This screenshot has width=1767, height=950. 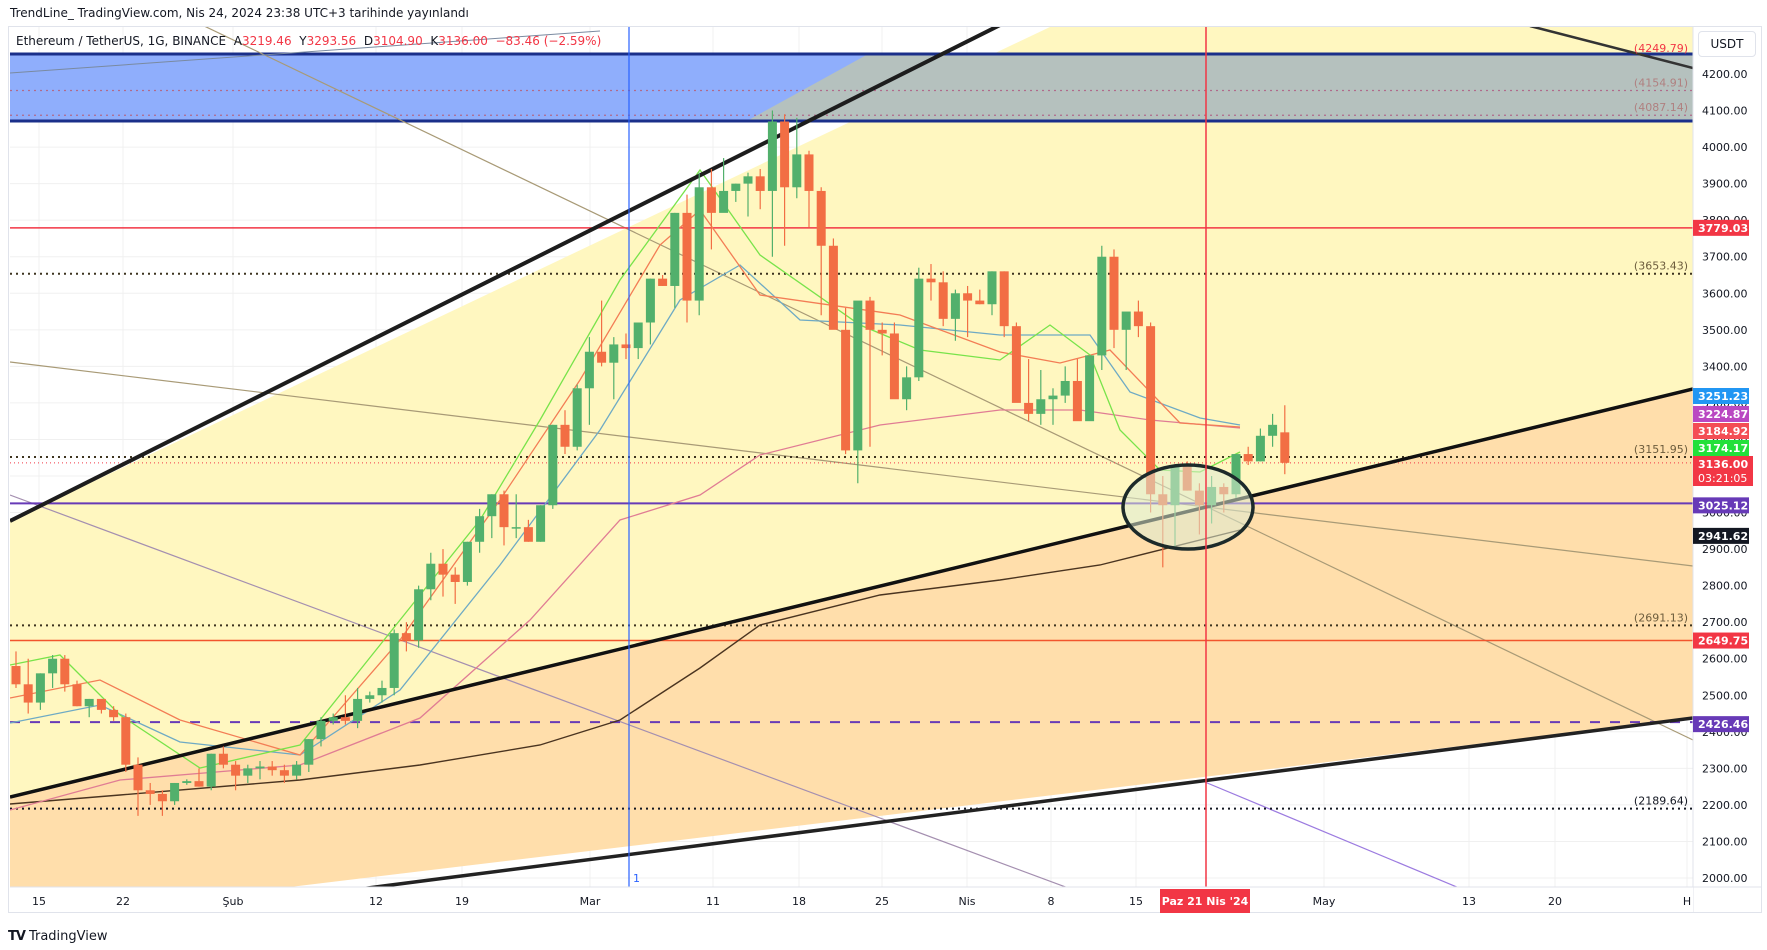 What do you see at coordinates (1725, 549) in the screenshot?
I see `svg-text: 2900.00` at bounding box center [1725, 549].